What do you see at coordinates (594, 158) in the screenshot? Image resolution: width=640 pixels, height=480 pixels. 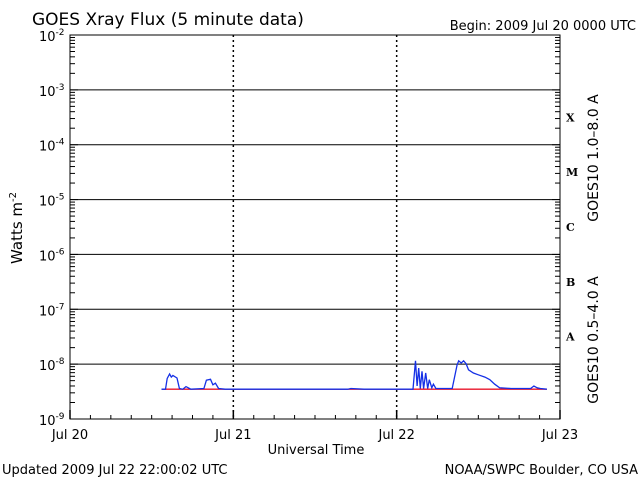 I see `legend-long-channel: GOES10 1.0–8.0 A` at bounding box center [594, 158].